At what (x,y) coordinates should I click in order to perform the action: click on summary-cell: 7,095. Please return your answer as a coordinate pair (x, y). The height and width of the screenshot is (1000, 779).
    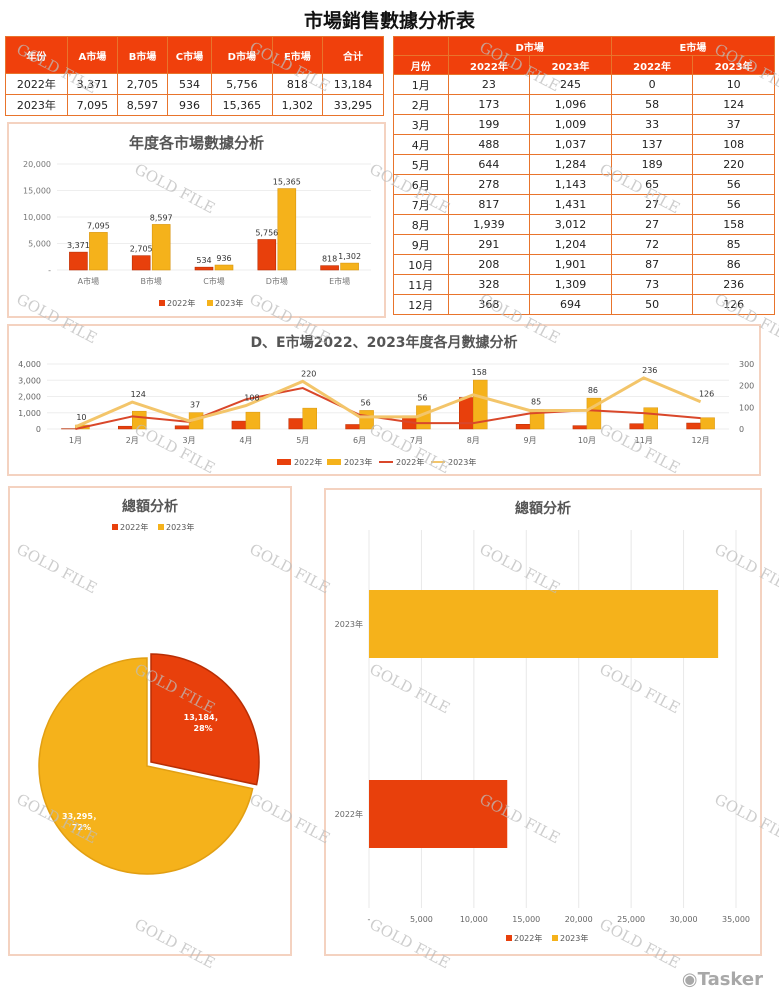
    Looking at the image, I should click on (92, 105).